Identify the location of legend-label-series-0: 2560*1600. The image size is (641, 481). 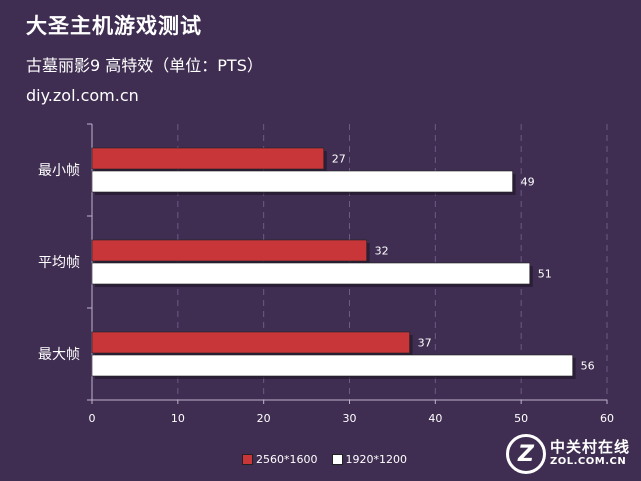
(287, 459).